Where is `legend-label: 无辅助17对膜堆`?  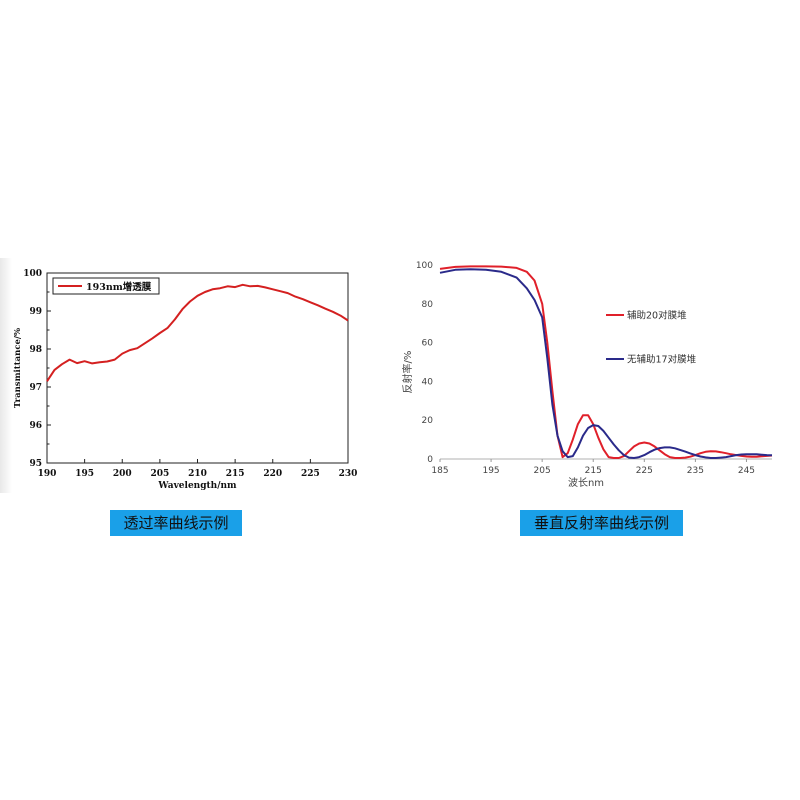
legend-label: 无辅助17对膜堆 is located at coordinates (662, 360).